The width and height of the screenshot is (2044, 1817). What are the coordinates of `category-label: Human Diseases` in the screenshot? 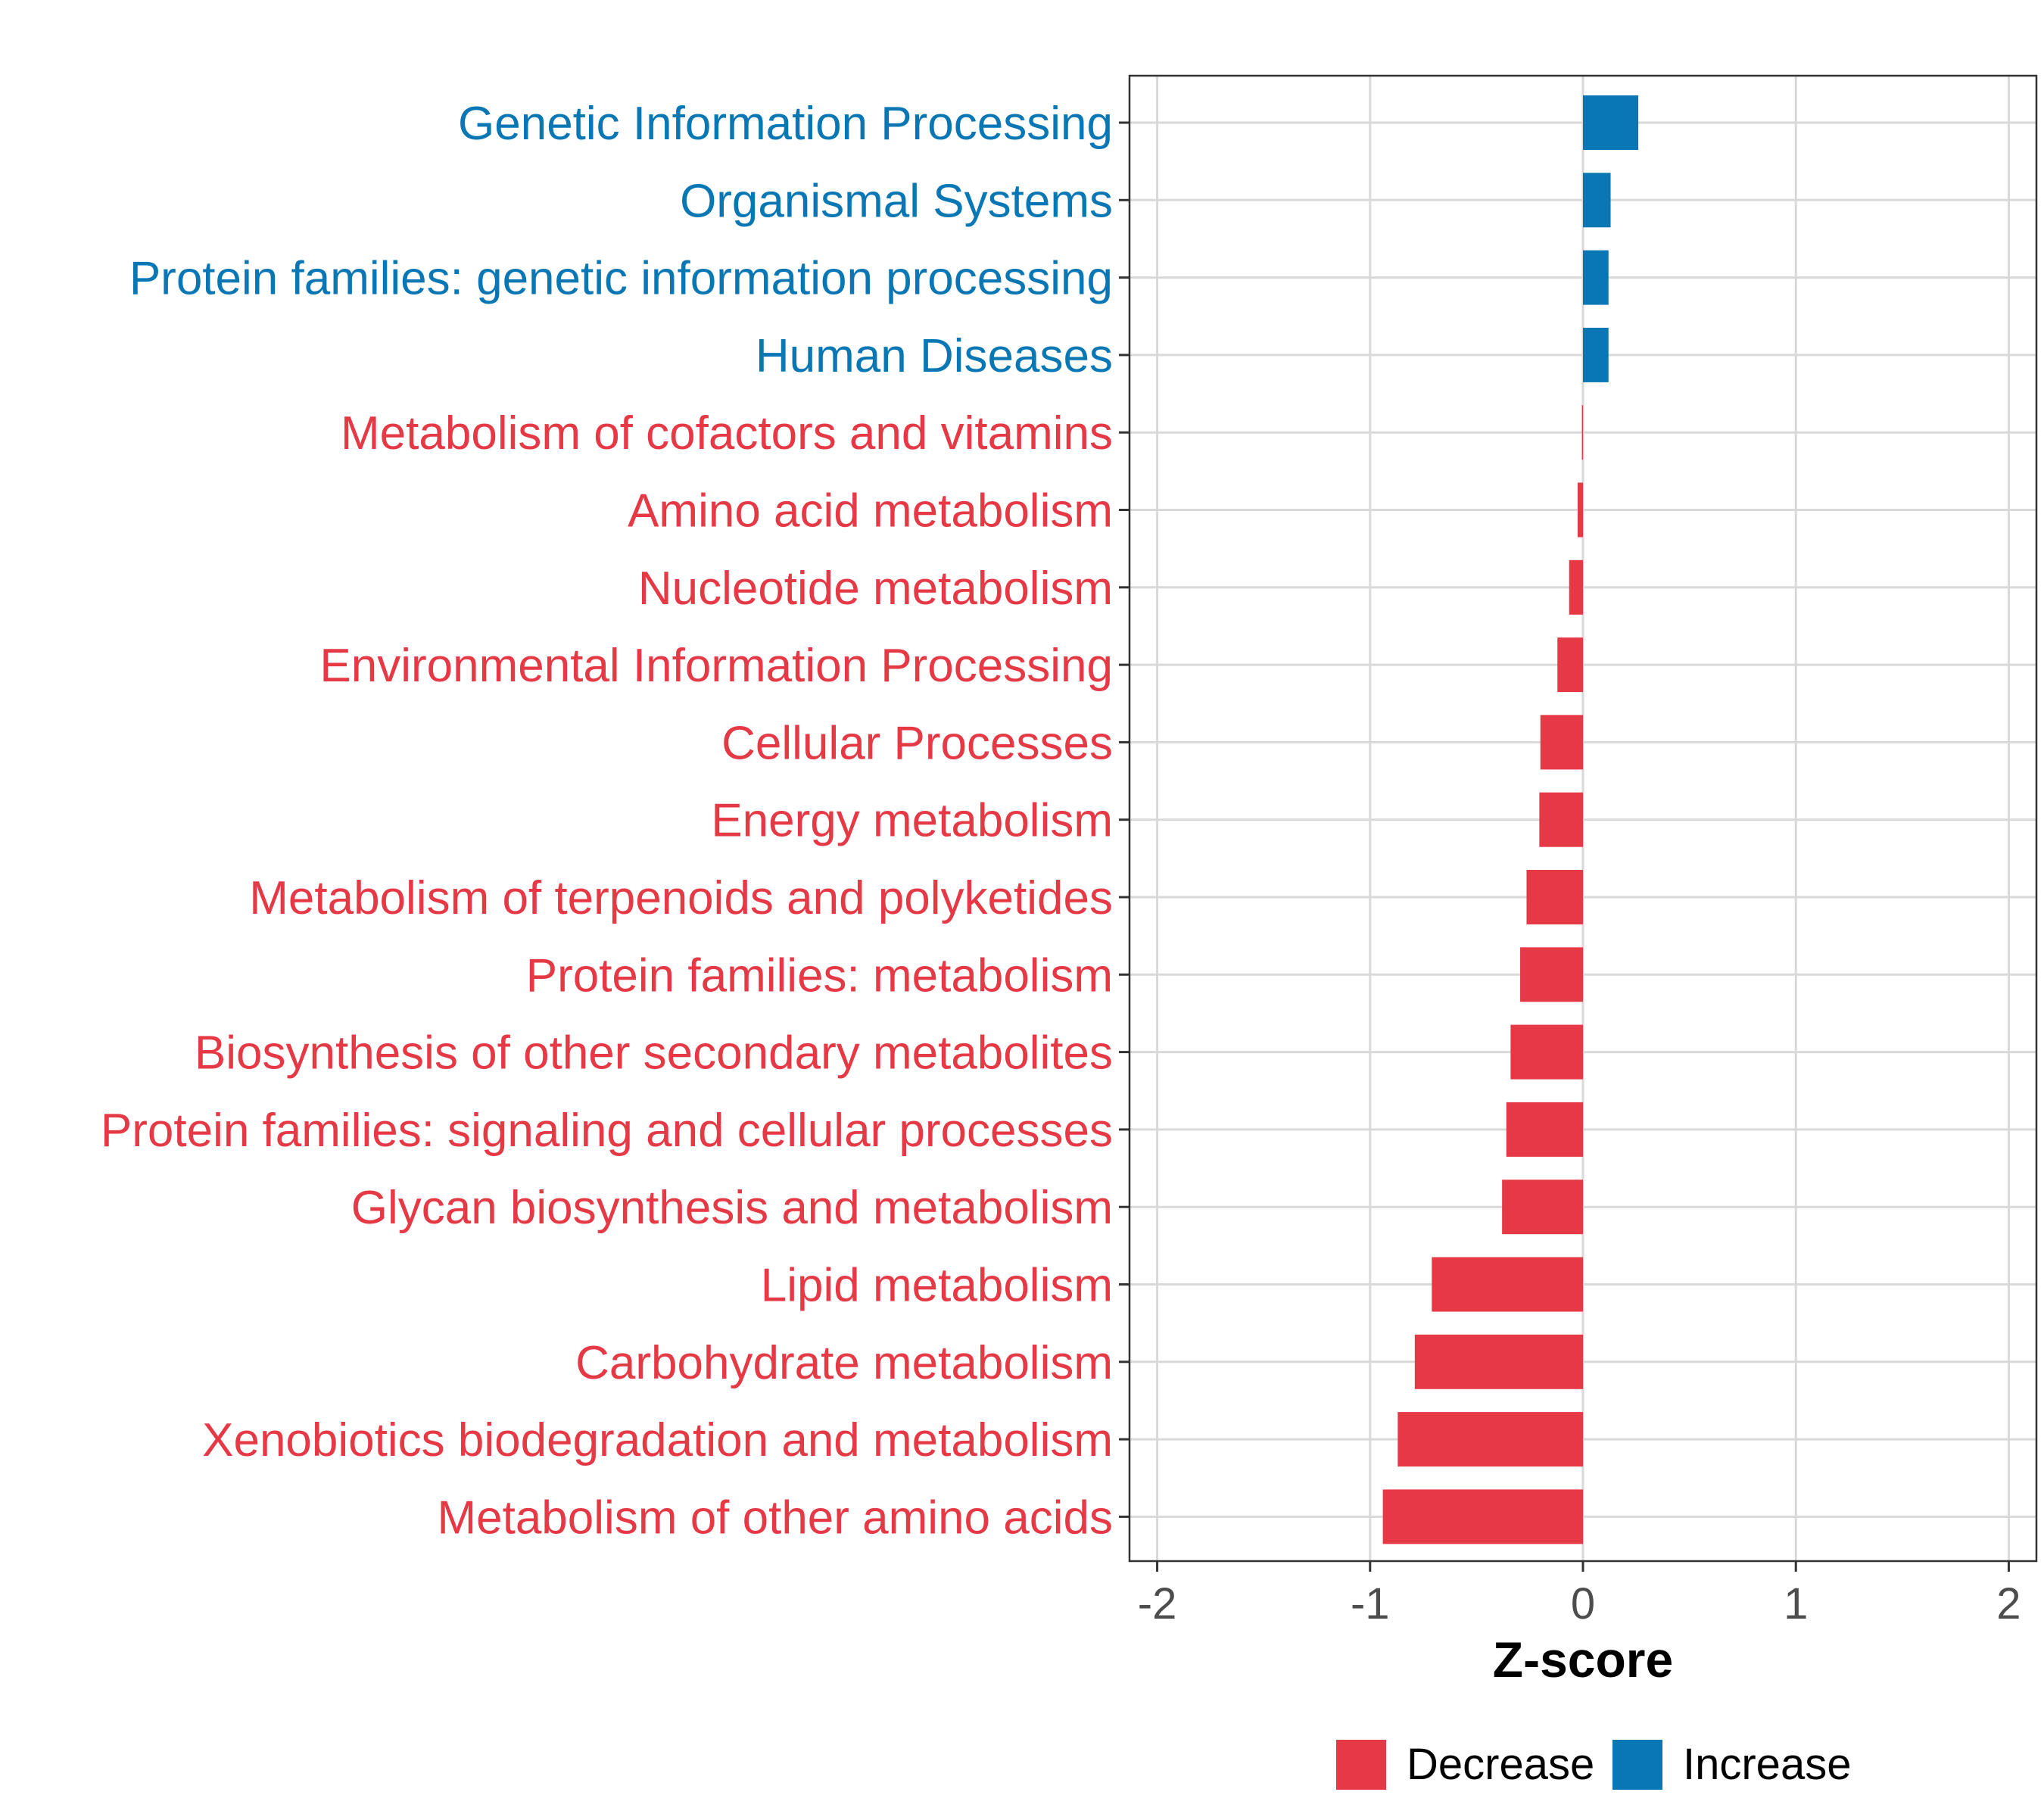 It's located at (935, 356).